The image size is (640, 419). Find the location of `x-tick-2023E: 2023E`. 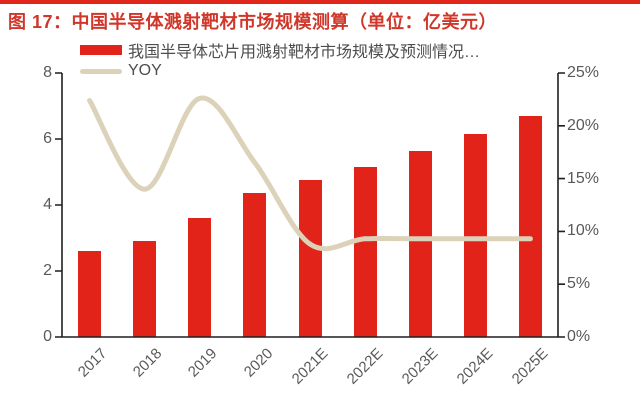

x-tick-2023E: 2023E is located at coordinates (420, 366).